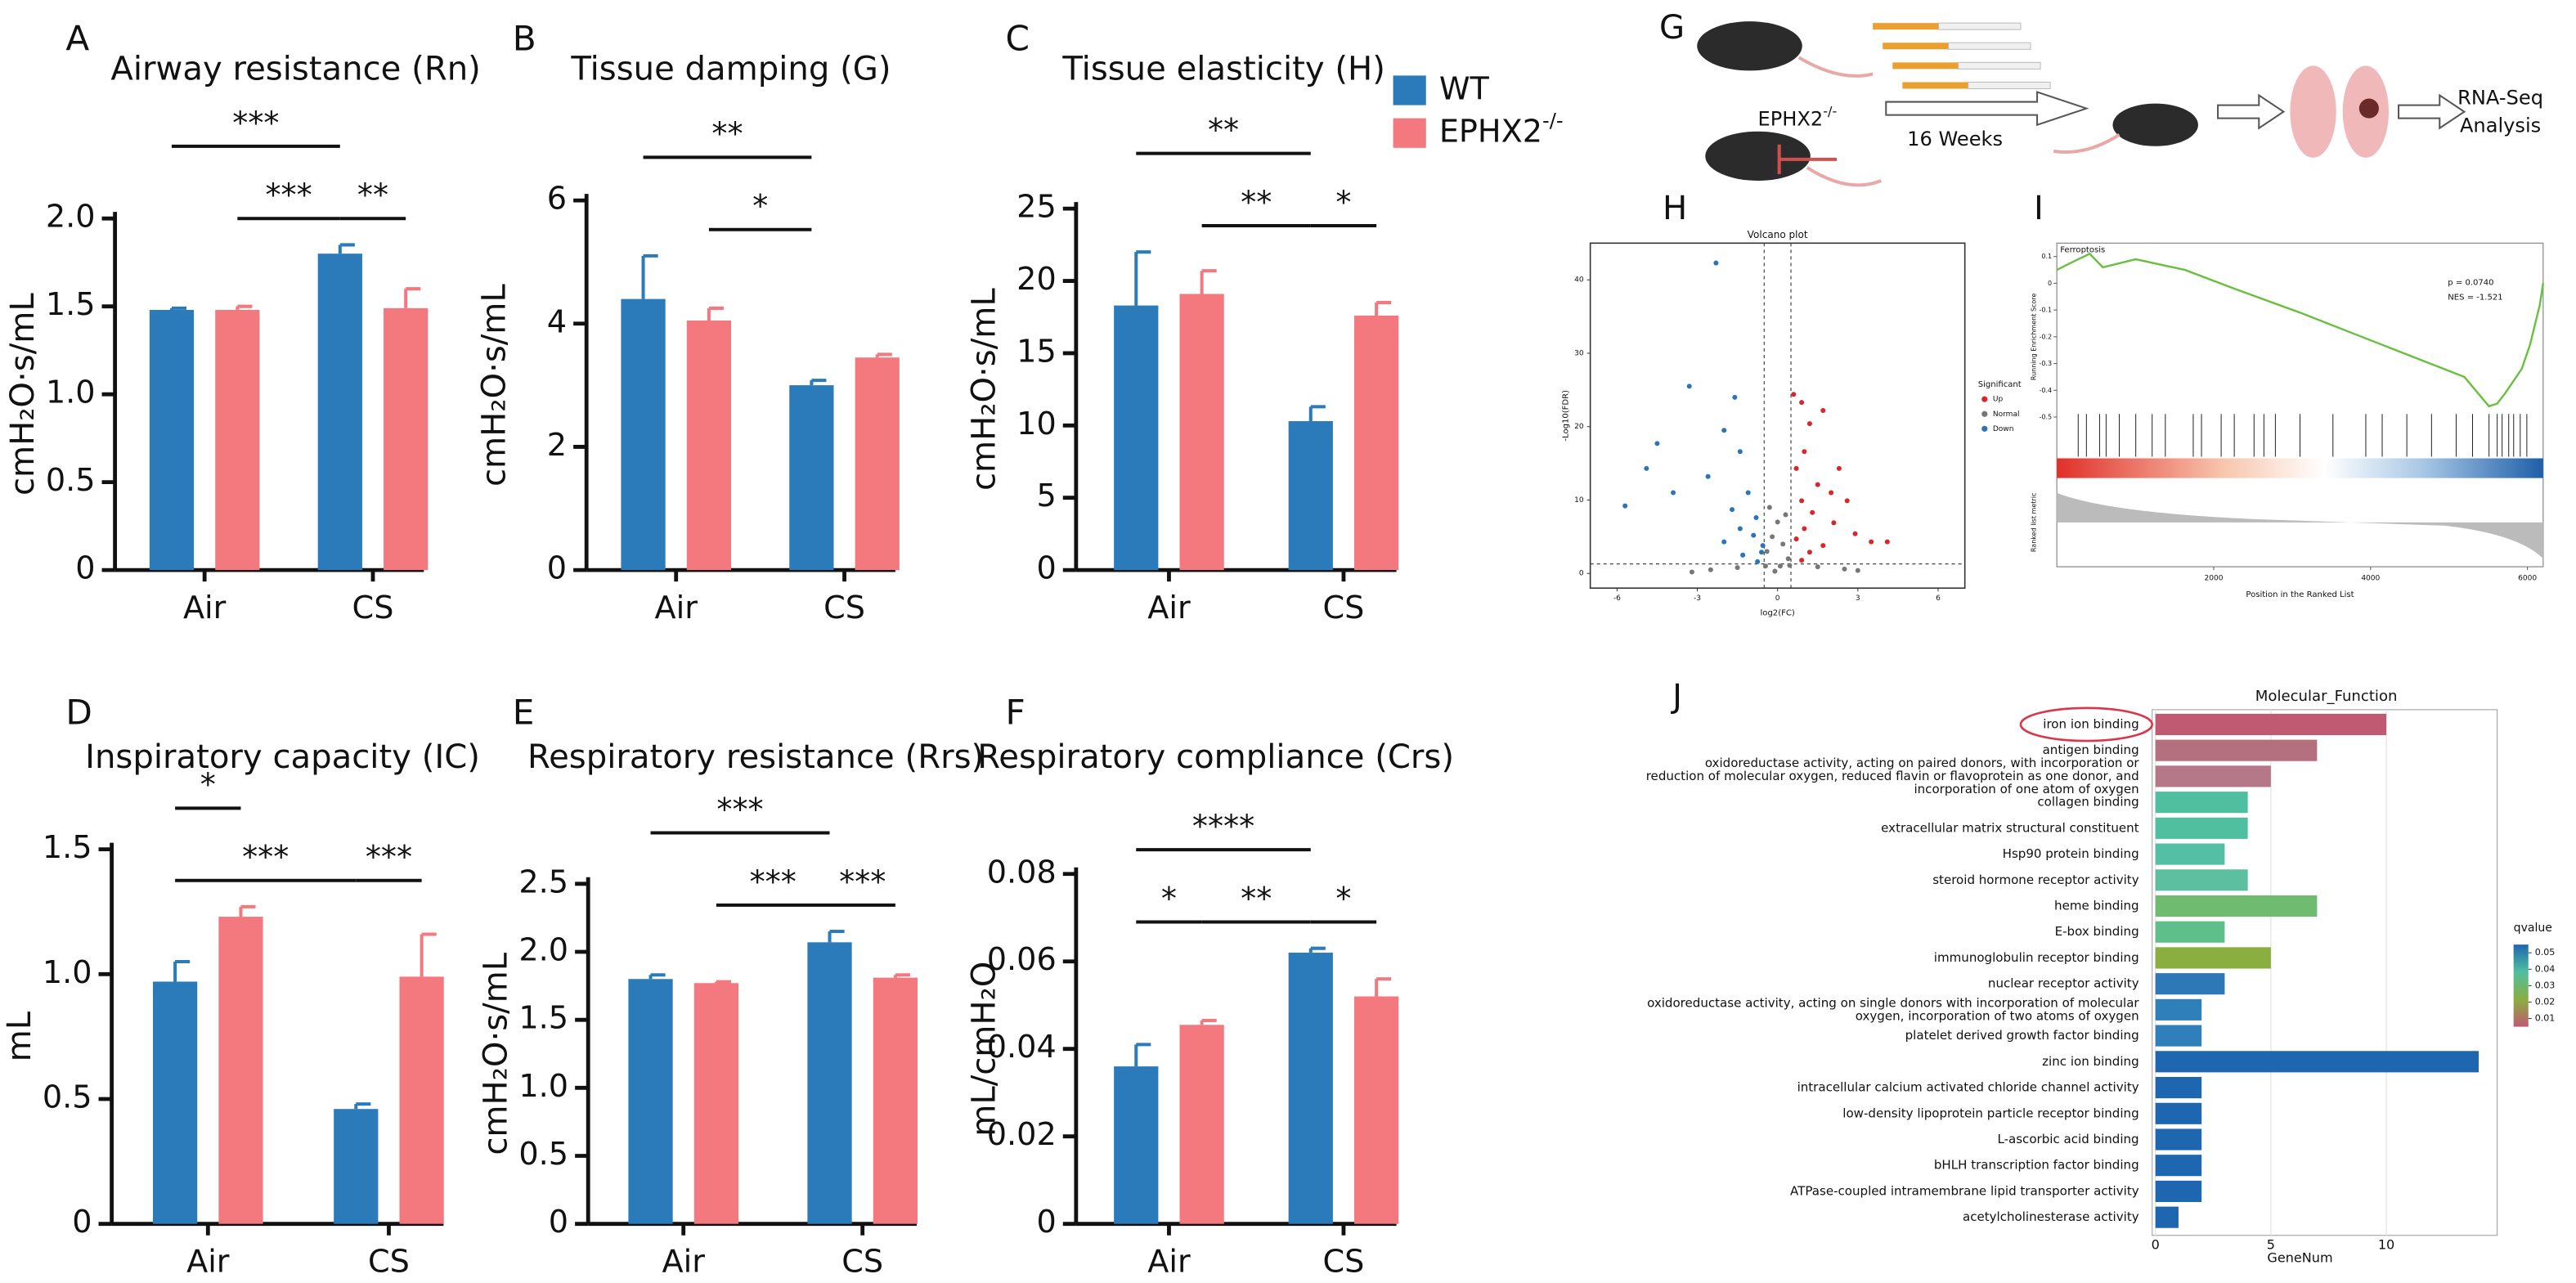 This screenshot has width=2576, height=1283. Describe the element at coordinates (1778, 416) in the screenshot. I see `plot-frame` at that location.